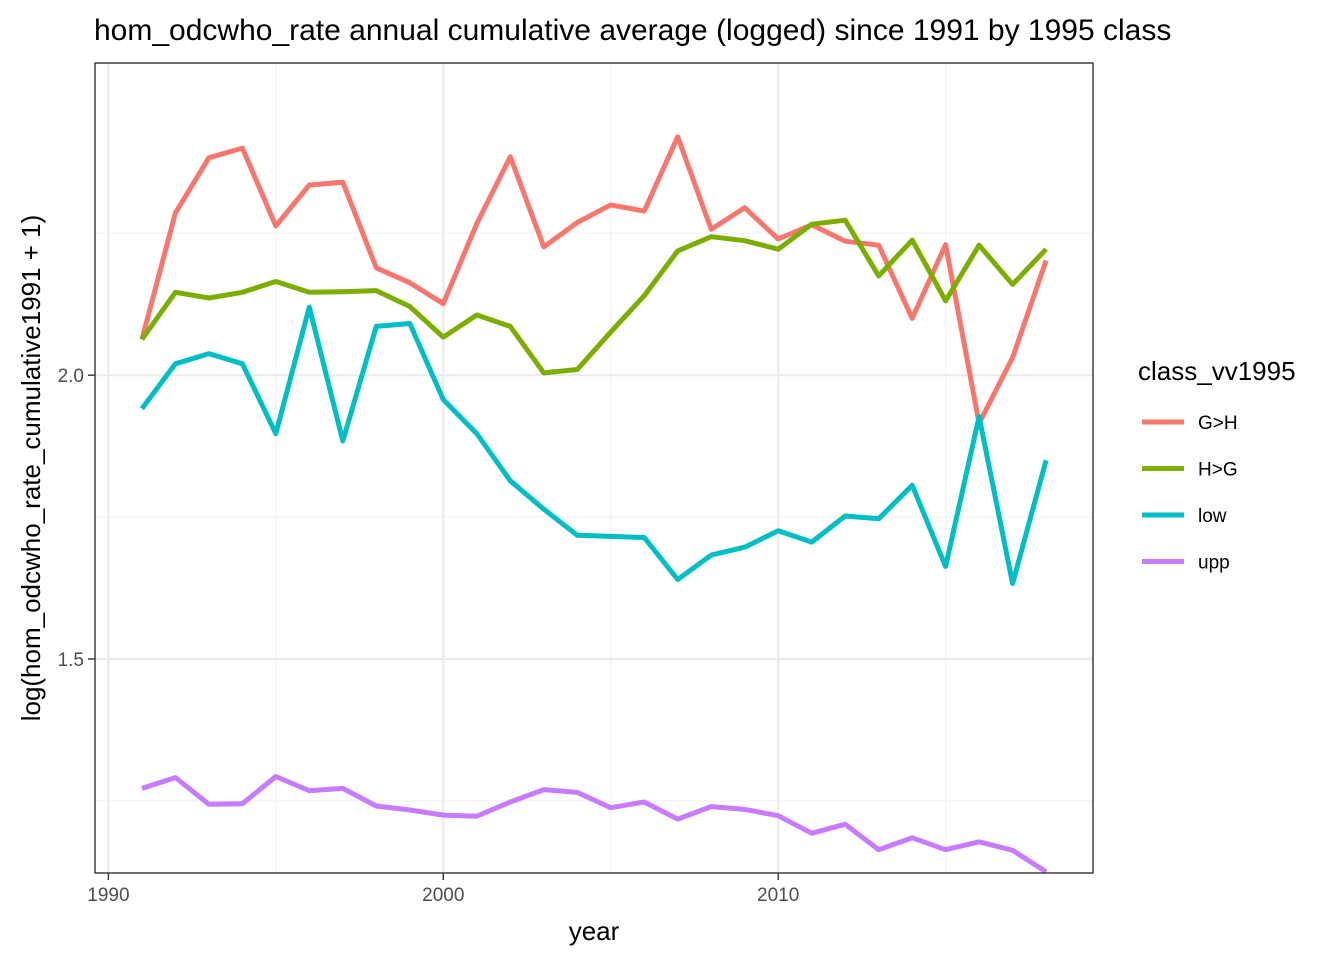  I want to click on legend-label: low, so click(1212, 516).